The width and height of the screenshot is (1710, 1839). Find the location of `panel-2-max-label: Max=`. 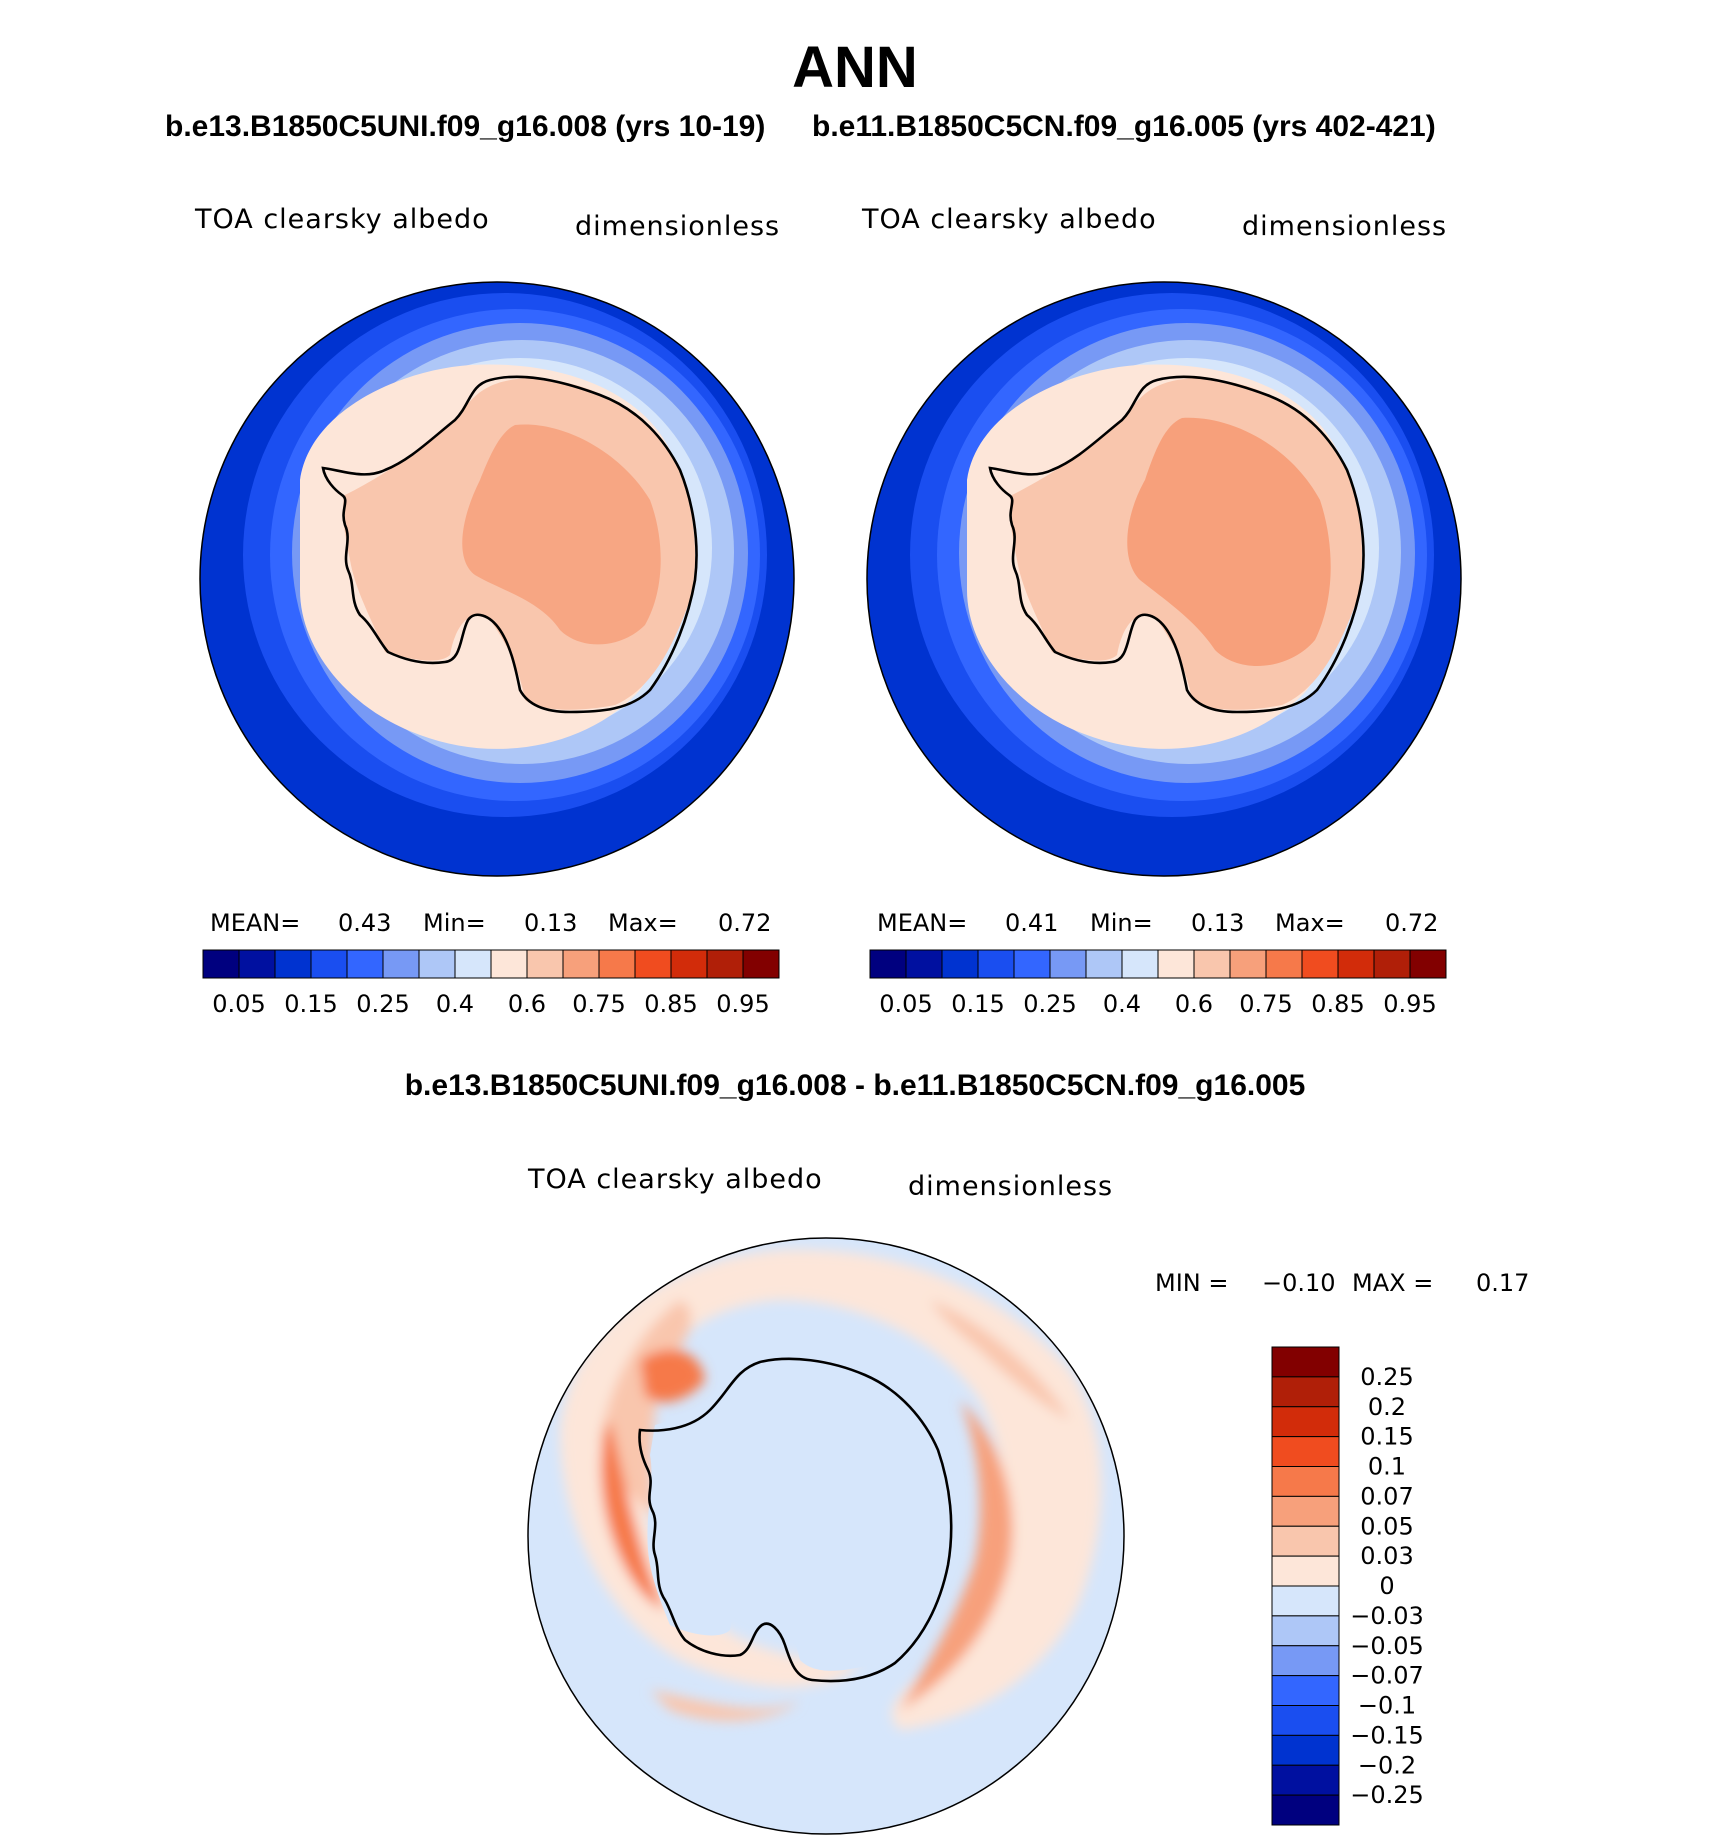

panel-2-max-label: Max= is located at coordinates (1310, 923).